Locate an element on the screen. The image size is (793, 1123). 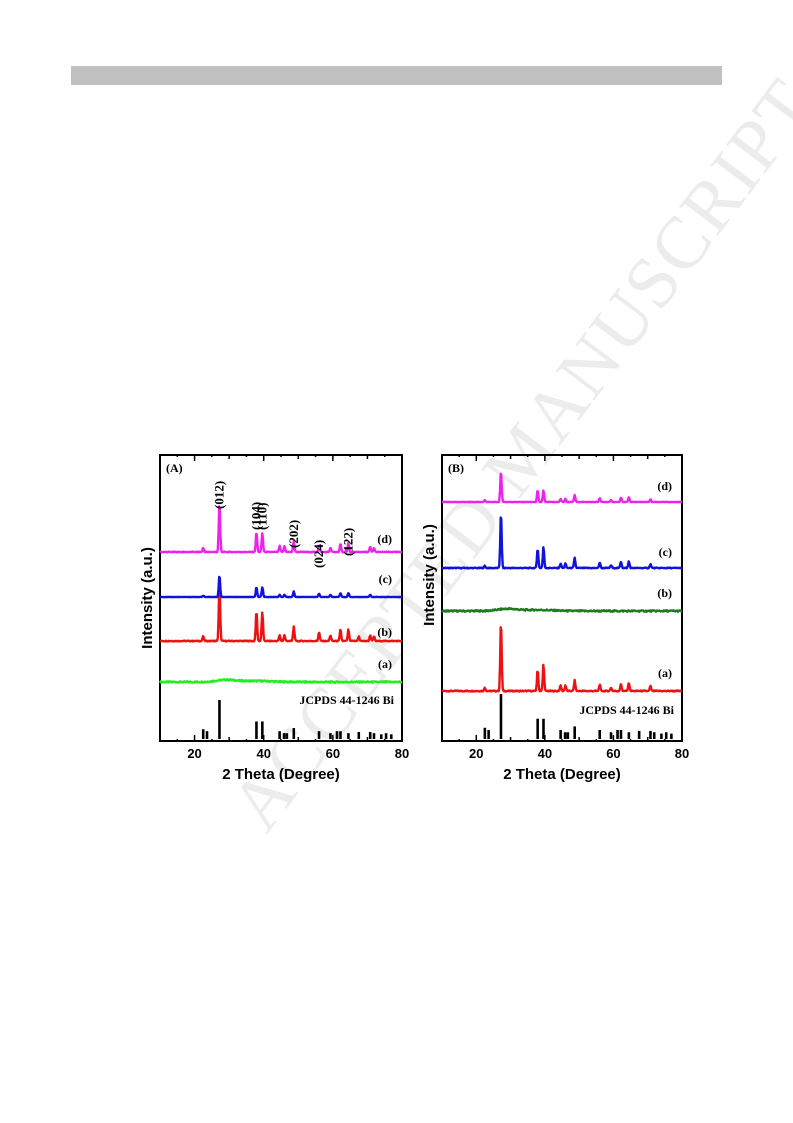
hkl-label: (110) is located at coordinates (261, 516).